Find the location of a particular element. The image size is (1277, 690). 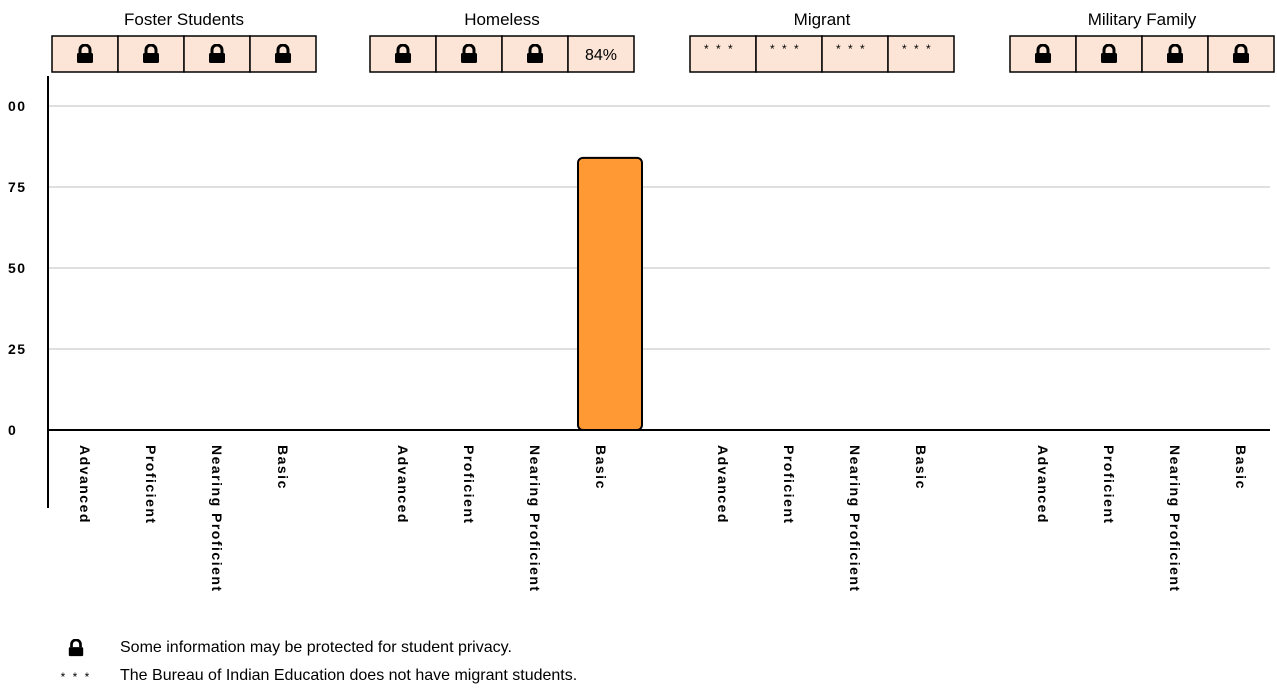

y-tick-label: 25 is located at coordinates (17, 349).